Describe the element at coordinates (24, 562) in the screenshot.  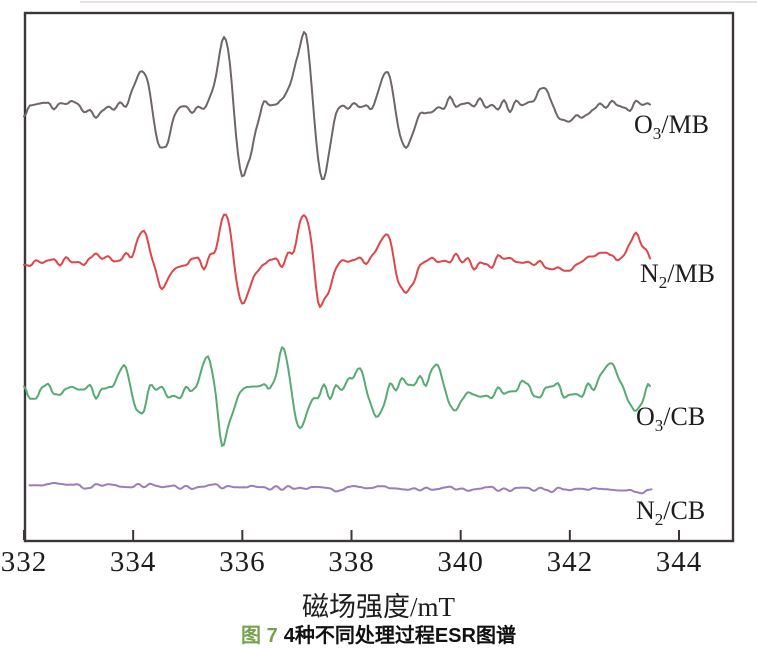
I see `x-tick-label-332: 332` at that location.